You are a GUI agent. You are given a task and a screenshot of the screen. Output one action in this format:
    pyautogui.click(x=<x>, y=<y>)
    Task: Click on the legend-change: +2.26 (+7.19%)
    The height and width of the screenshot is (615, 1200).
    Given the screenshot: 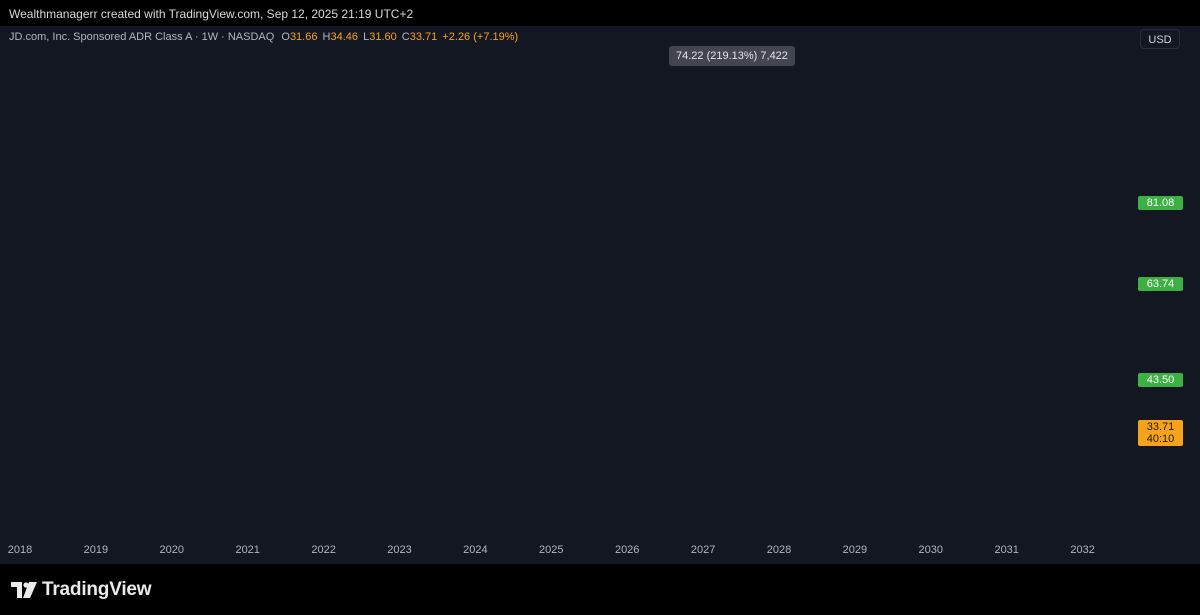 What is the action you would take?
    pyautogui.click(x=480, y=37)
    